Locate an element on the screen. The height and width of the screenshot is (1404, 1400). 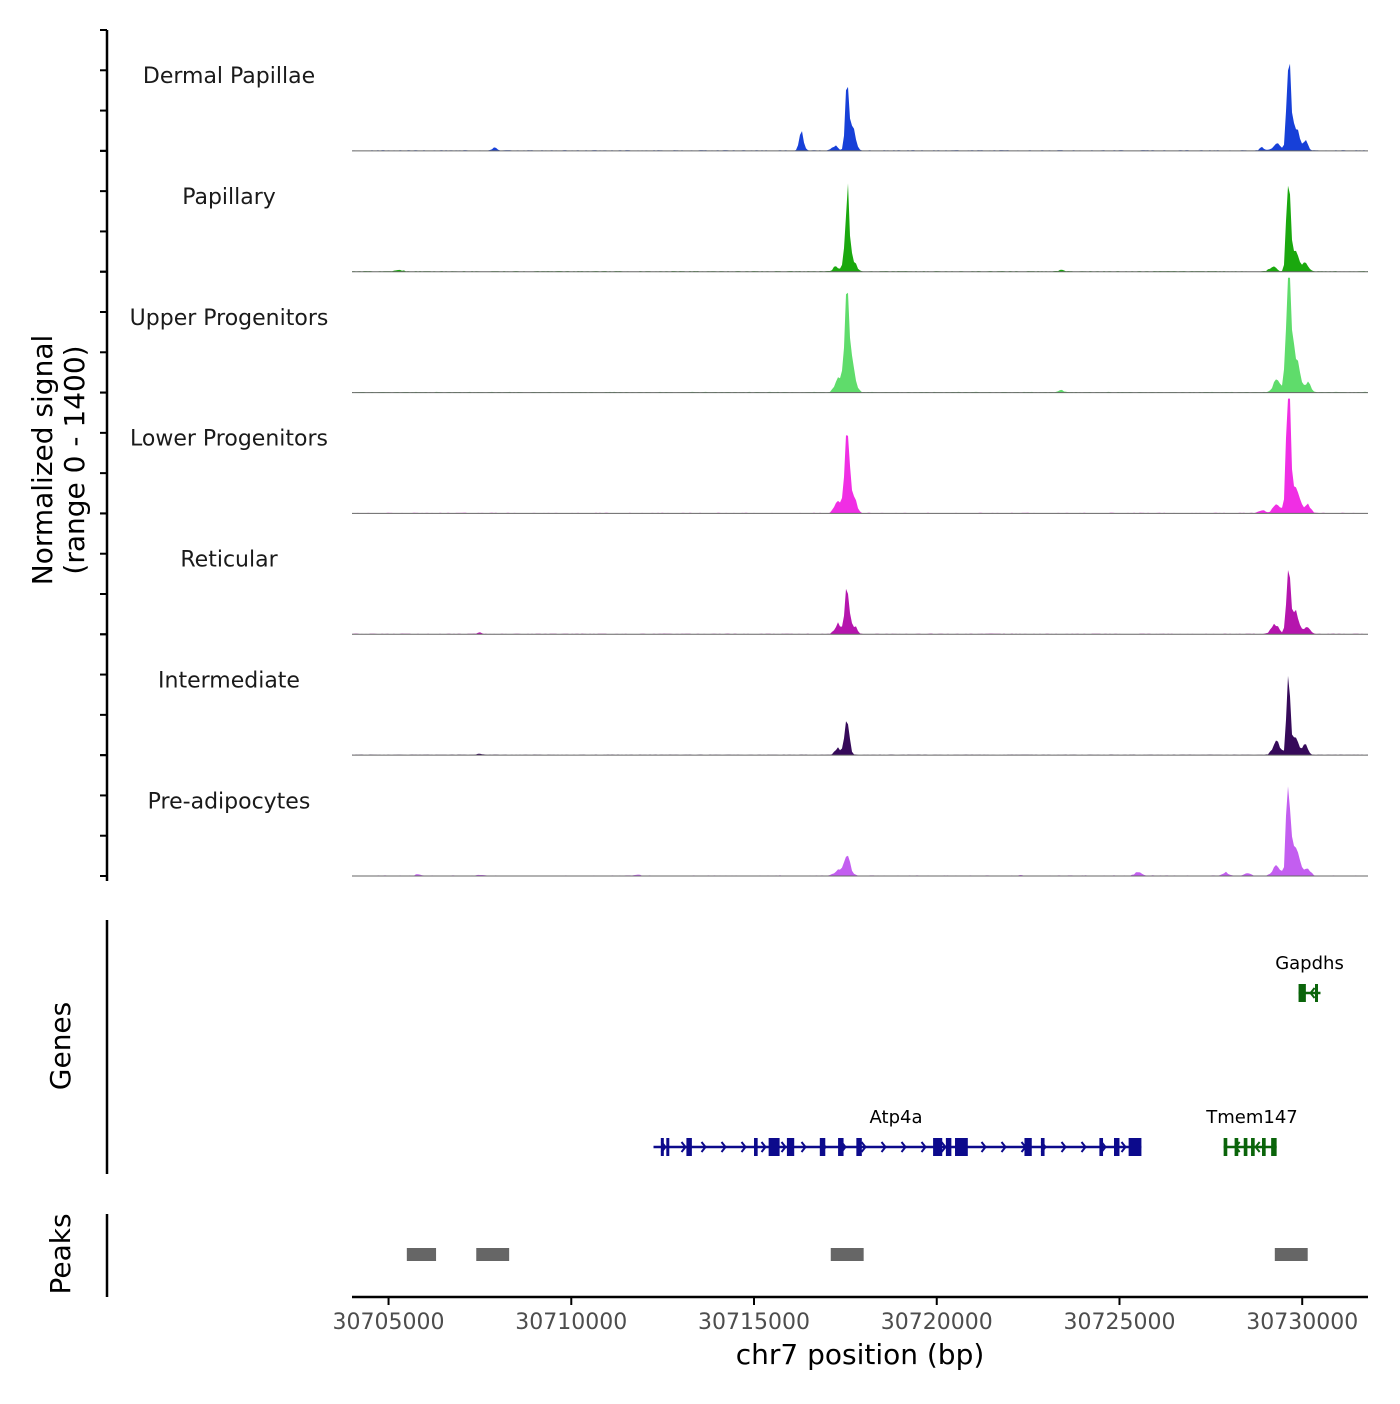
gene-label: Atp4a is located at coordinates (896, 1117).